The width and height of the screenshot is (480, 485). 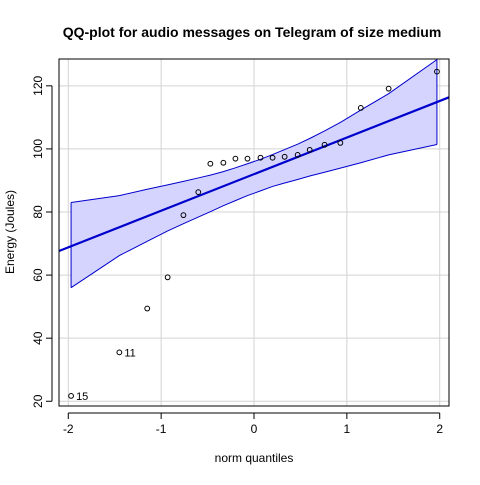 What do you see at coordinates (38, 85) in the screenshot?
I see `y-tick-label: 120` at bounding box center [38, 85].